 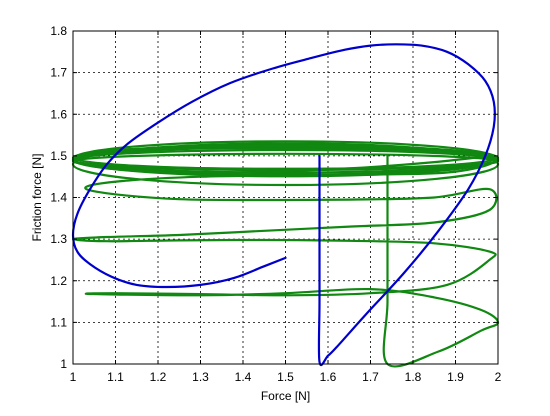 I want to click on x-tick-label: 1.3, so click(x=200, y=377).